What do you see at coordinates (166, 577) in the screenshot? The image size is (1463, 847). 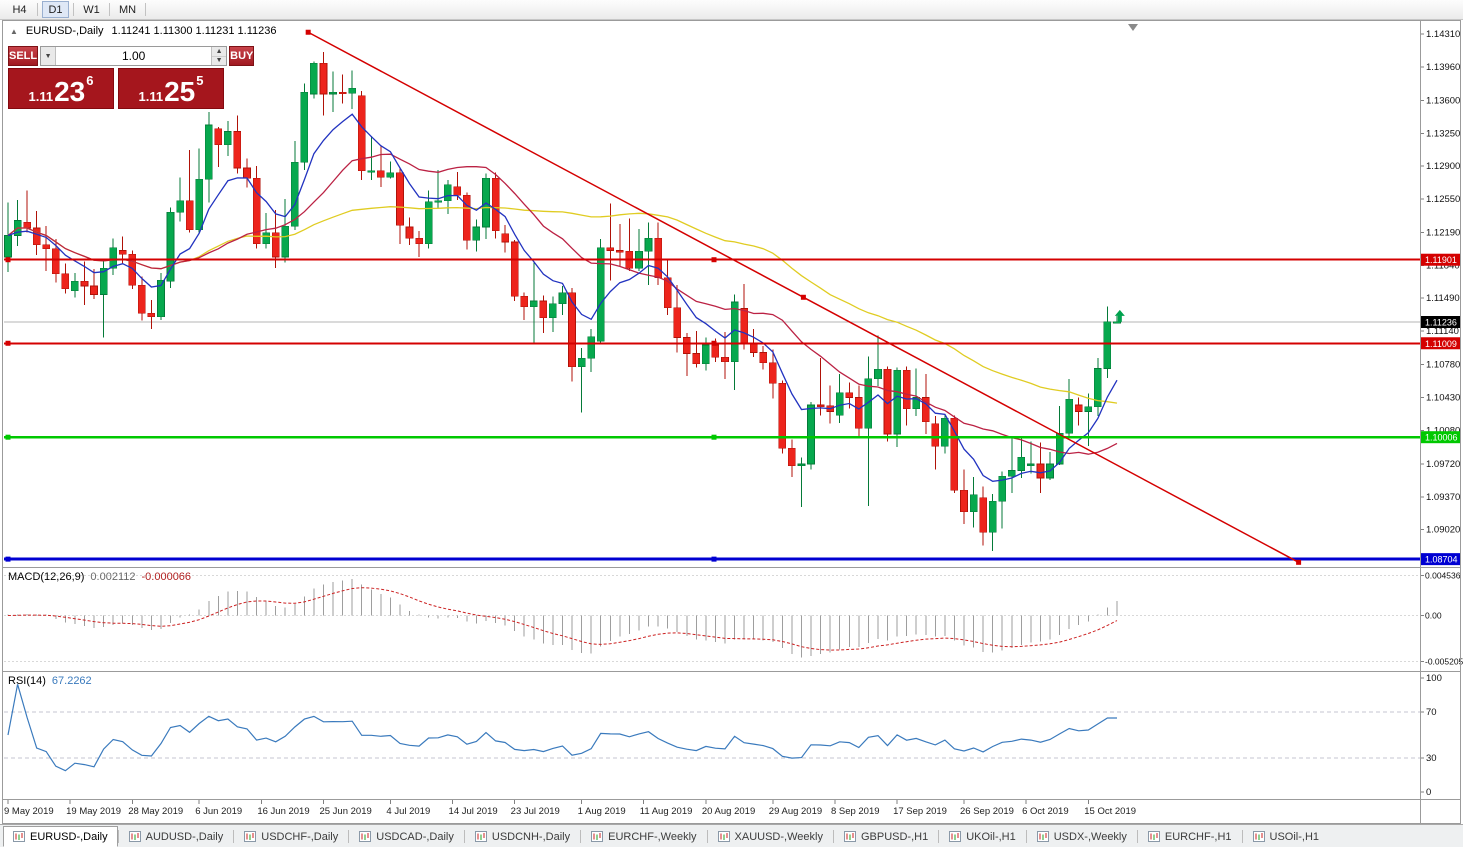 I see `macd-signal-value: -0.000066` at bounding box center [166, 577].